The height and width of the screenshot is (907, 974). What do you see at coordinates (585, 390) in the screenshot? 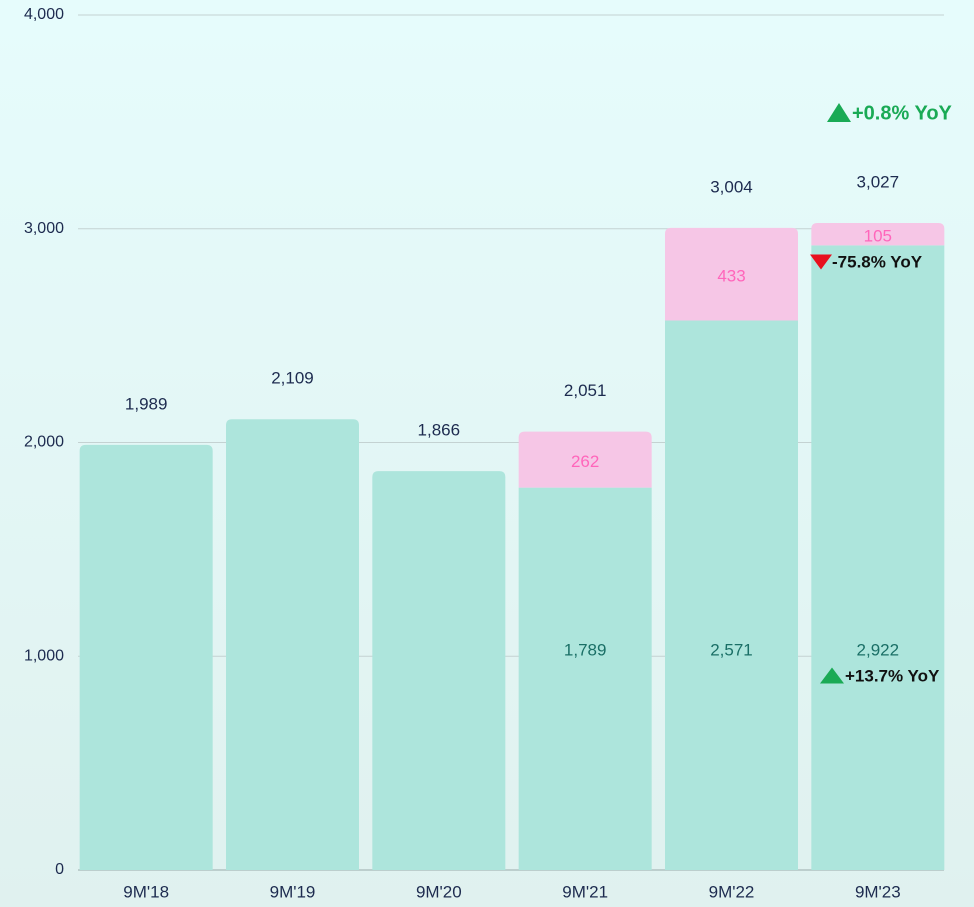
I see `total-label: 2,051` at bounding box center [585, 390].